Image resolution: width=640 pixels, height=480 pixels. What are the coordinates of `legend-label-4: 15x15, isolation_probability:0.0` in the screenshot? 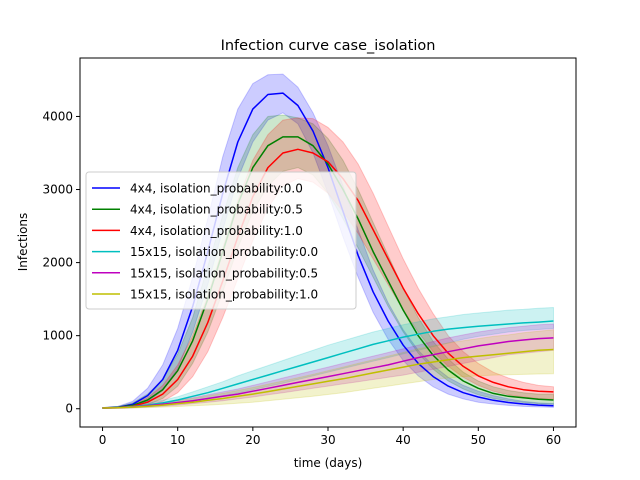 It's located at (224, 252).